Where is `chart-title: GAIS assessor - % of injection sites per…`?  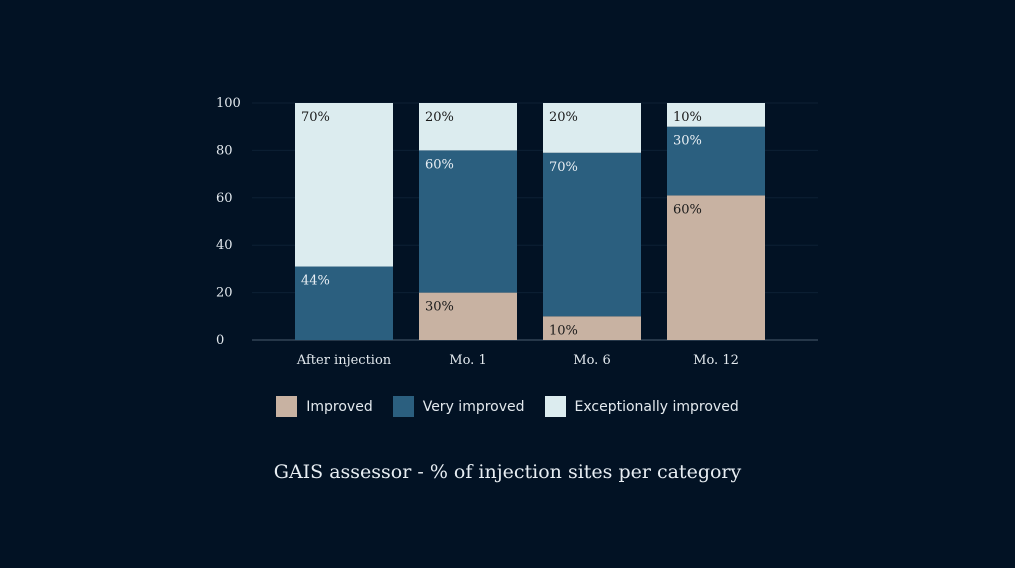
chart-title: GAIS assessor - % of injection sites per… is located at coordinates (507, 472).